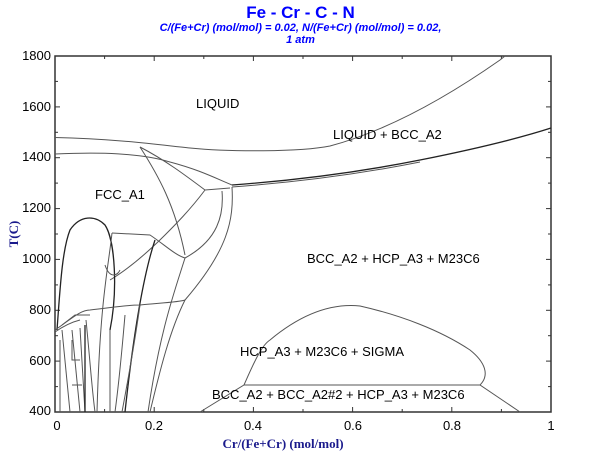 This screenshot has height=463, width=601. Describe the element at coordinates (13, 234) in the screenshot. I see `y-axis-title: T(C)` at that location.